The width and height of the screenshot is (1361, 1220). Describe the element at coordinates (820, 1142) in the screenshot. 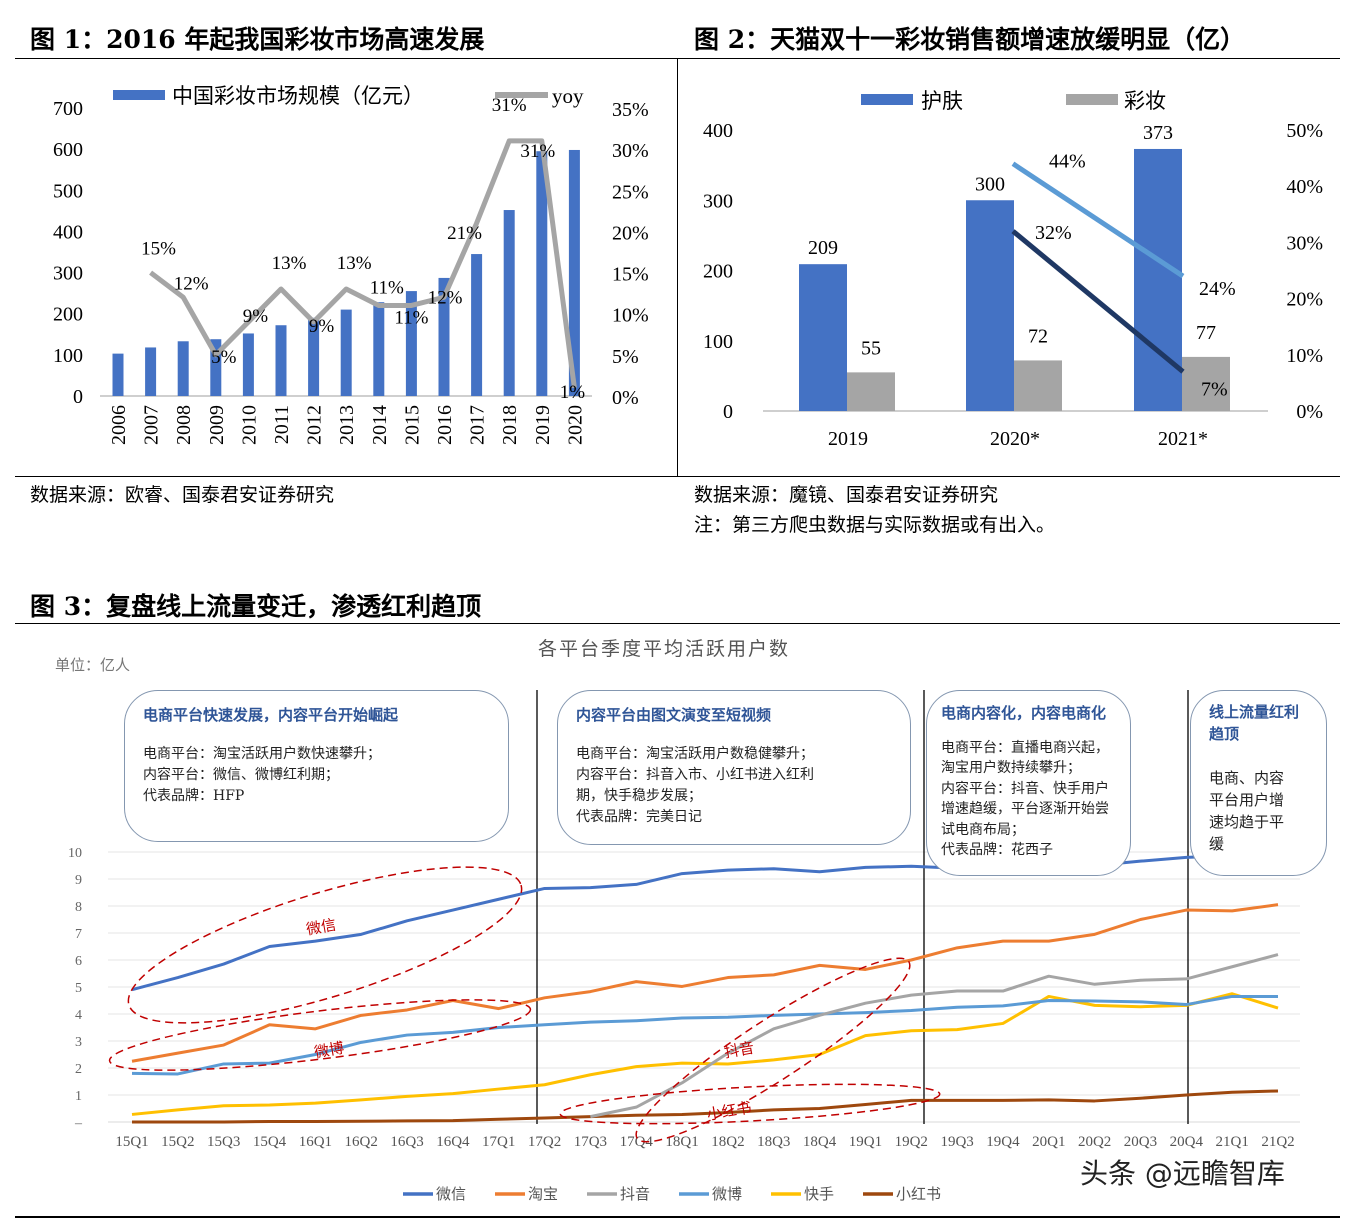

I see `x-tick-label: 18Q4` at that location.